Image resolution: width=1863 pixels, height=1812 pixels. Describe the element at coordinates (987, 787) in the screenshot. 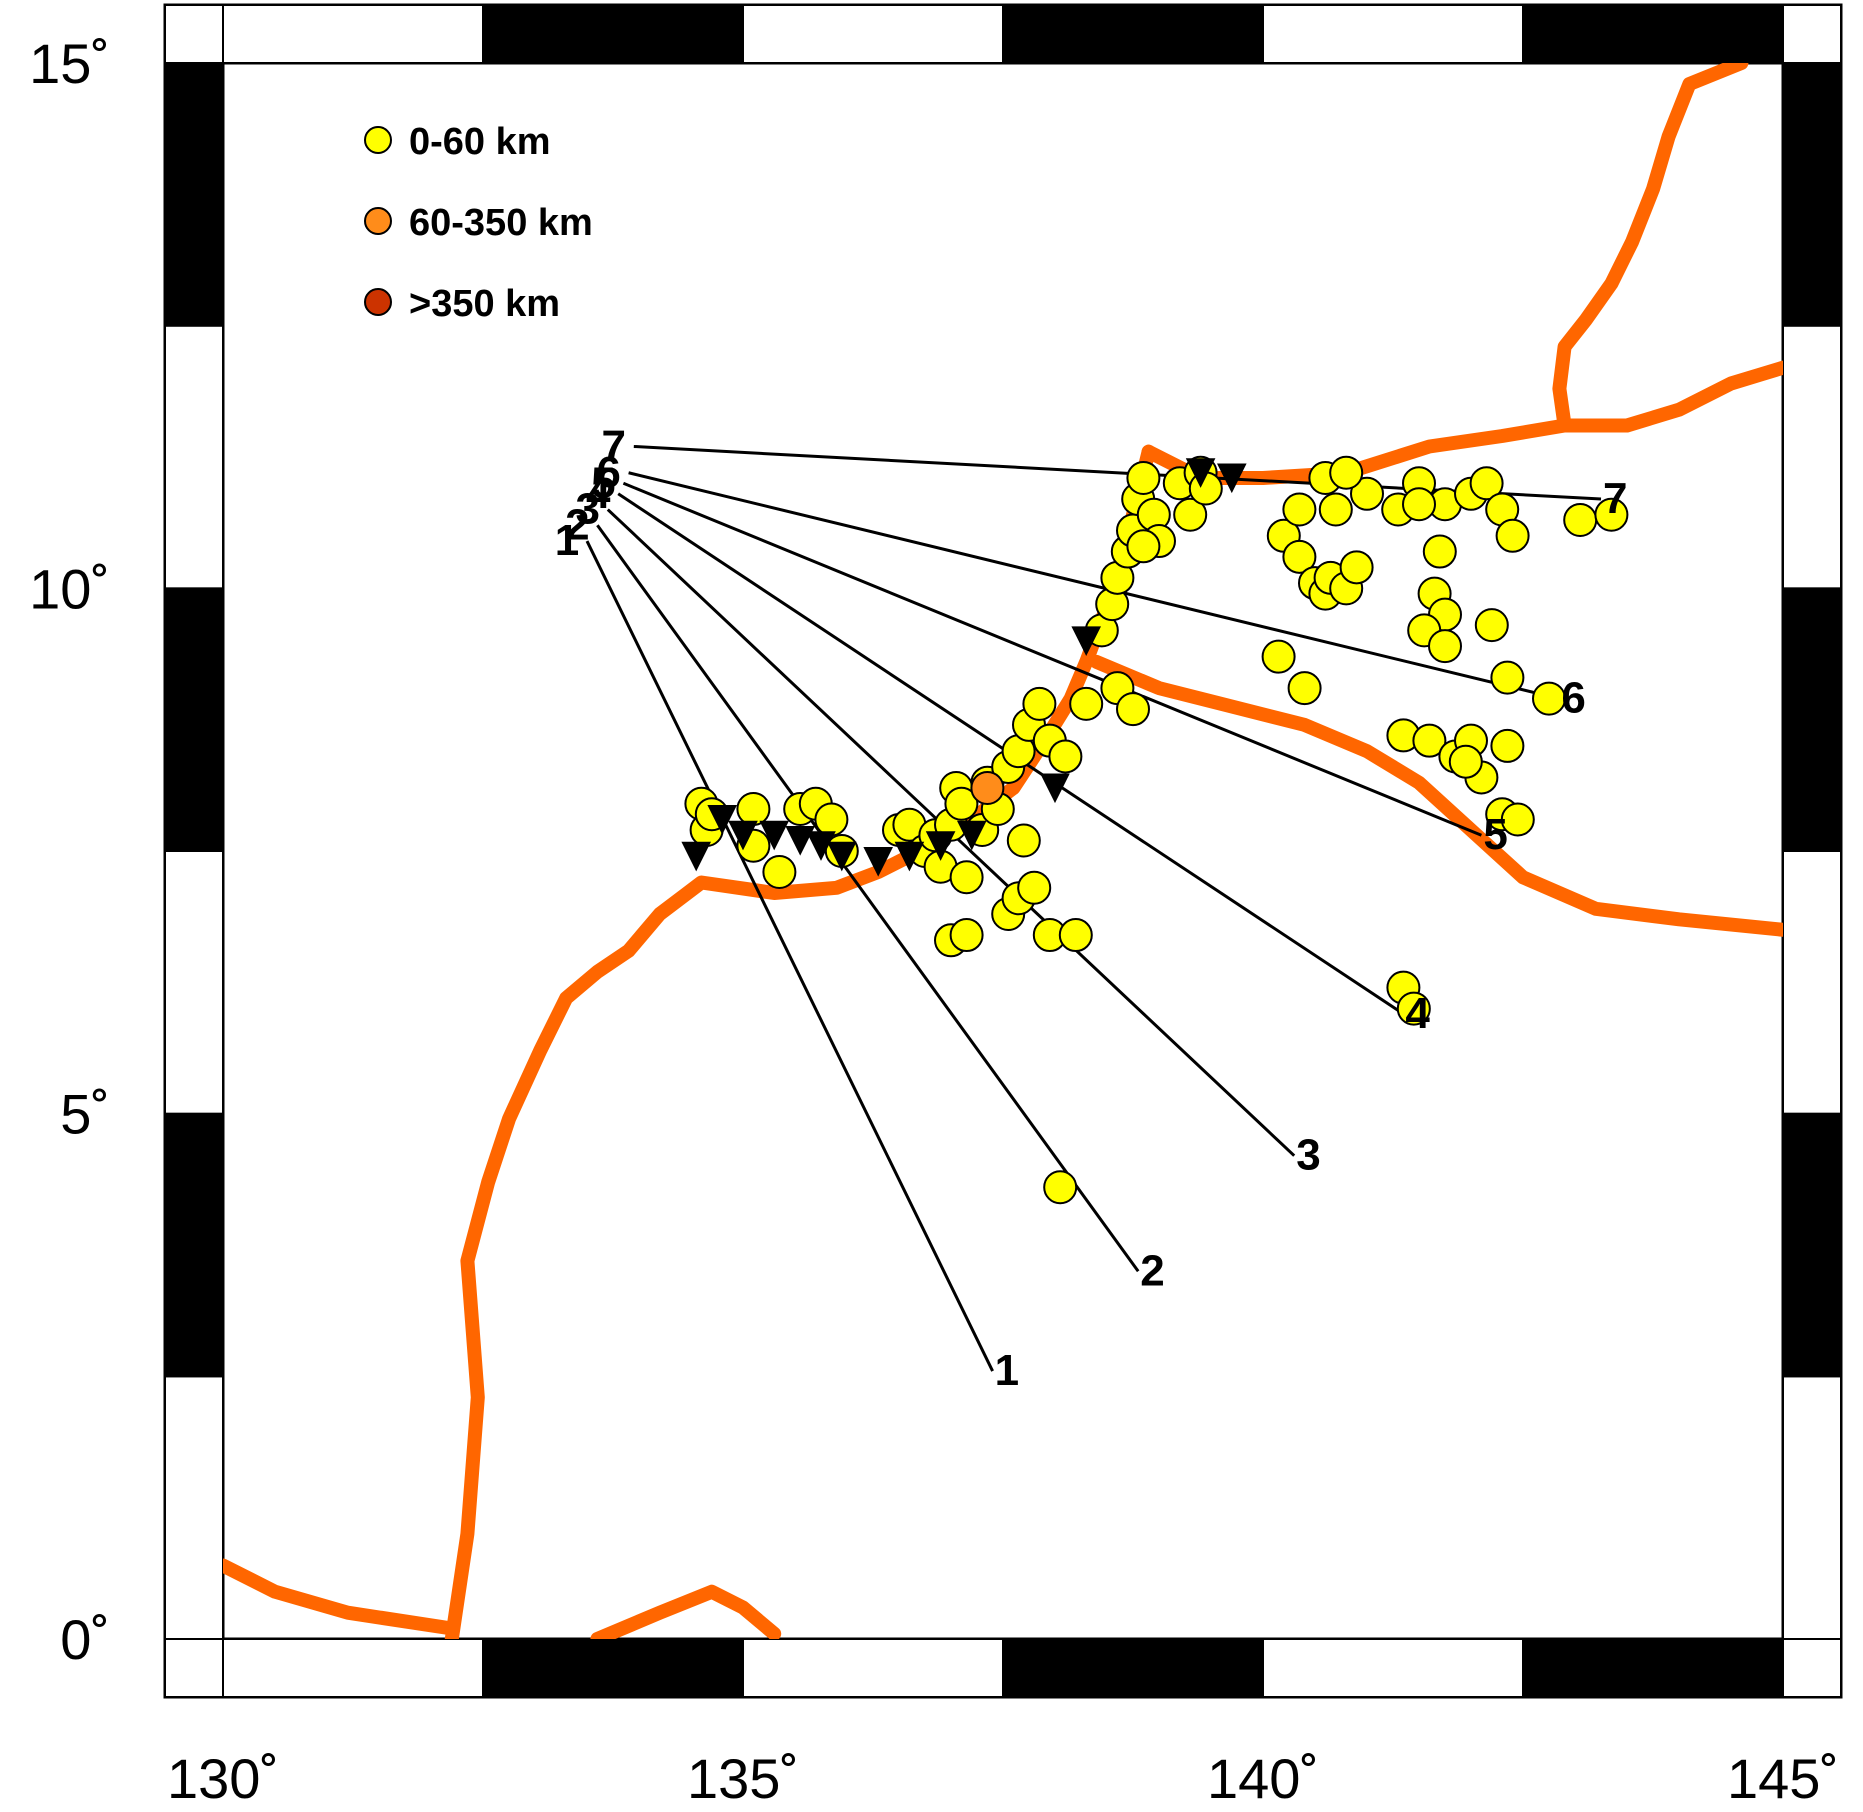

I see `event-intermediate` at that location.